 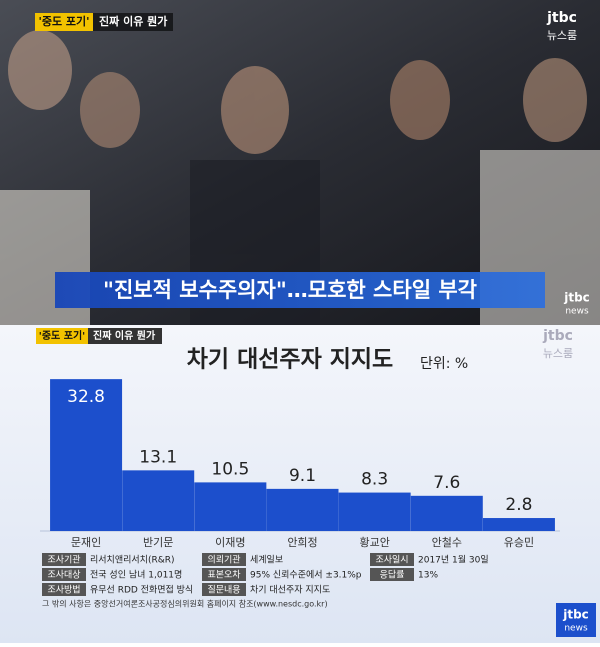 I want to click on value-label: 10.5, so click(x=230, y=469).